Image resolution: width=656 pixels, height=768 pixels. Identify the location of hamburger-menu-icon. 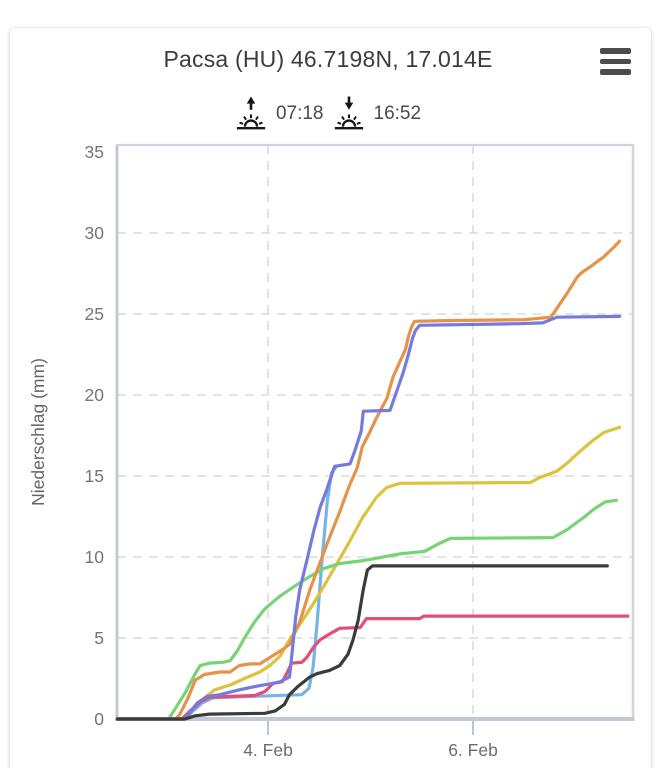
(615, 61).